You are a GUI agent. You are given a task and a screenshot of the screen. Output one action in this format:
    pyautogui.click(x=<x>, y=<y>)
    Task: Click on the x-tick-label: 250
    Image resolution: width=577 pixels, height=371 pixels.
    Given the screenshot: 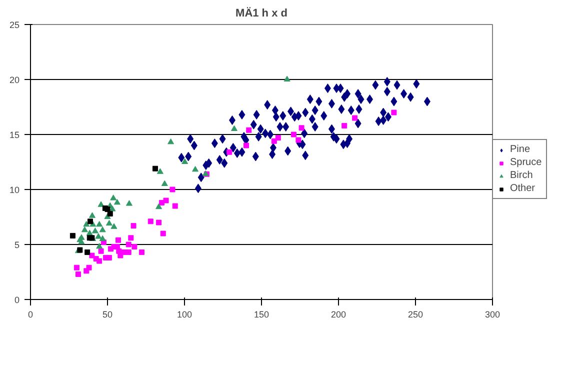 What is the action you would take?
    pyautogui.click(x=416, y=315)
    